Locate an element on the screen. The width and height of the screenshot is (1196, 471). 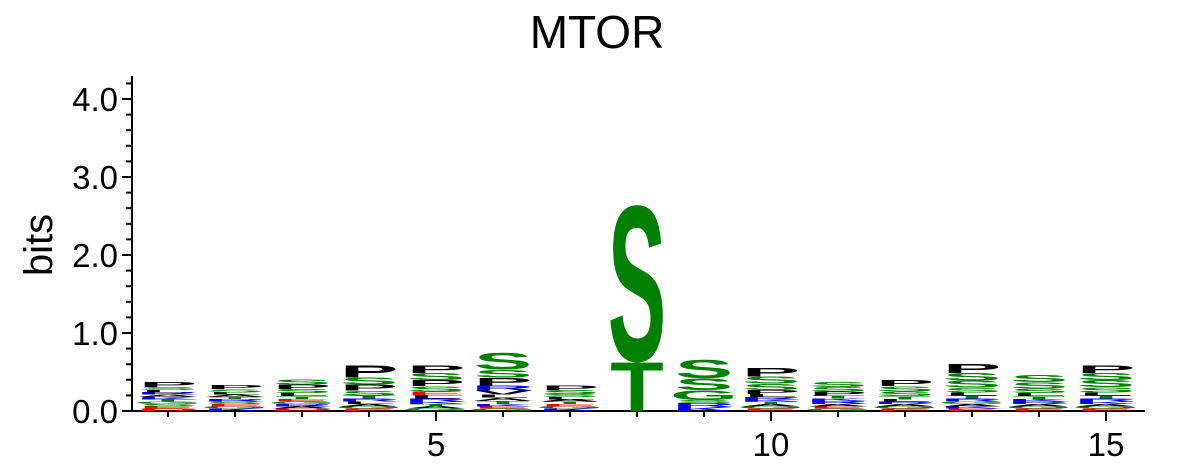
y-tick-label: 0.0 is located at coordinates (95, 411).